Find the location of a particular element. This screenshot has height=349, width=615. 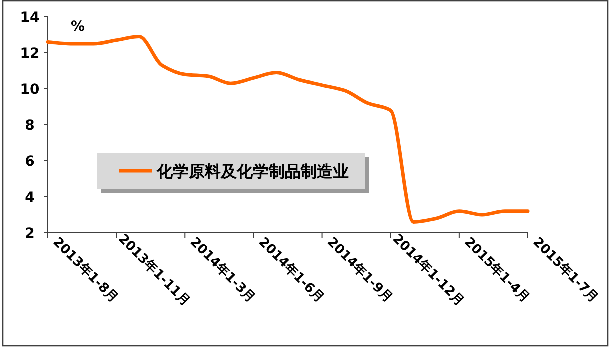

y-tick-label: 10 is located at coordinates (30, 90).